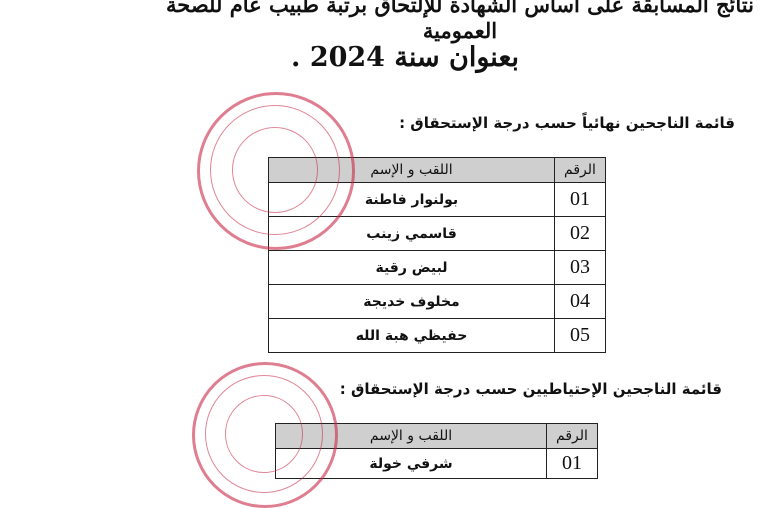 This screenshot has width=780, height=508. Describe the element at coordinates (580, 335) in the screenshot. I see `row-number: 05` at that location.